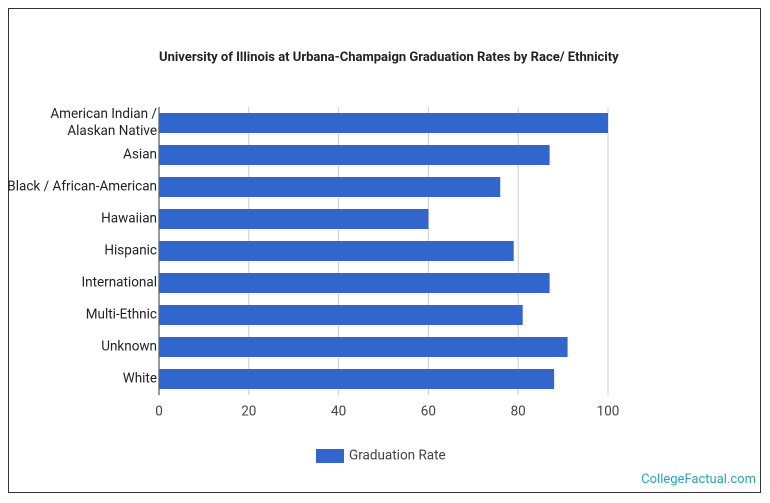  What do you see at coordinates (608, 412) in the screenshot?
I see `x-tick-label: 100` at bounding box center [608, 412].